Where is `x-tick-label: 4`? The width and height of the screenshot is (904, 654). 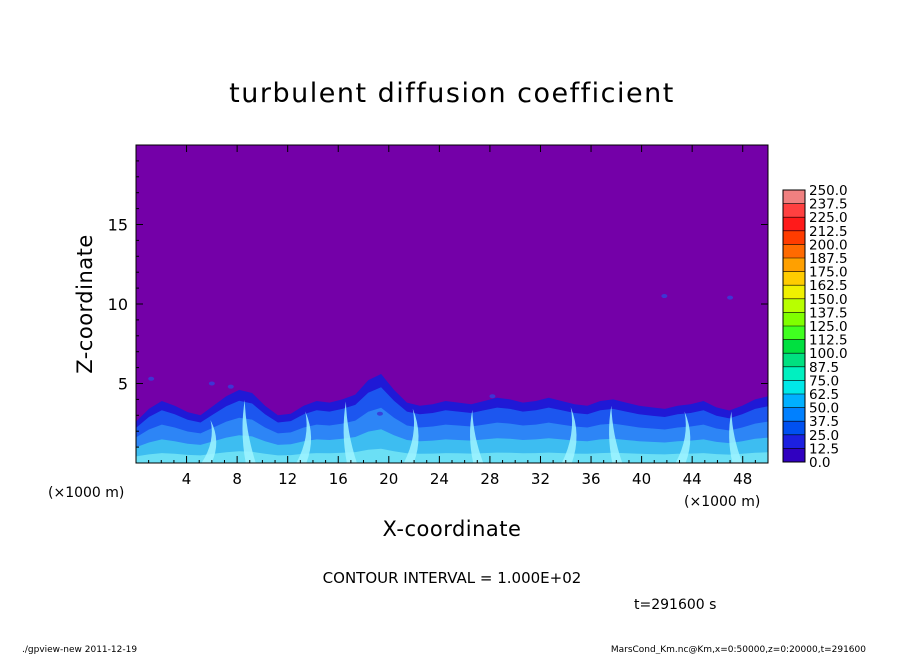 x-tick-label: 4 is located at coordinates (187, 479).